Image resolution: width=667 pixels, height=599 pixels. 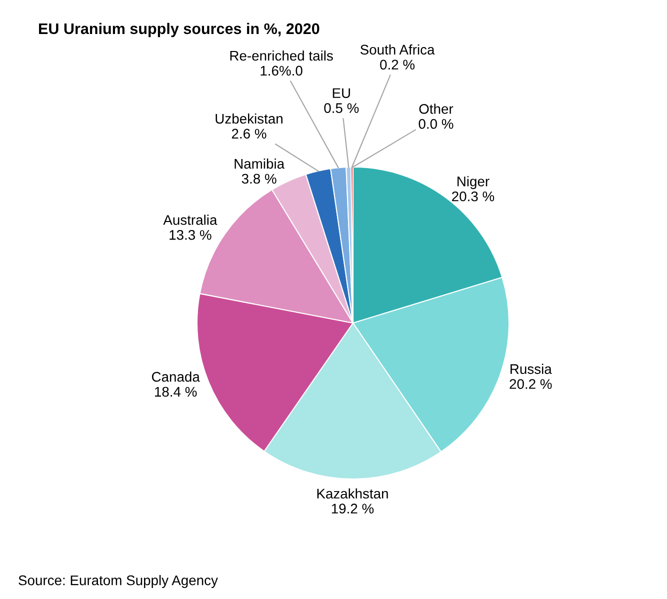 I want to click on slice-label: Namibia, so click(x=259, y=163).